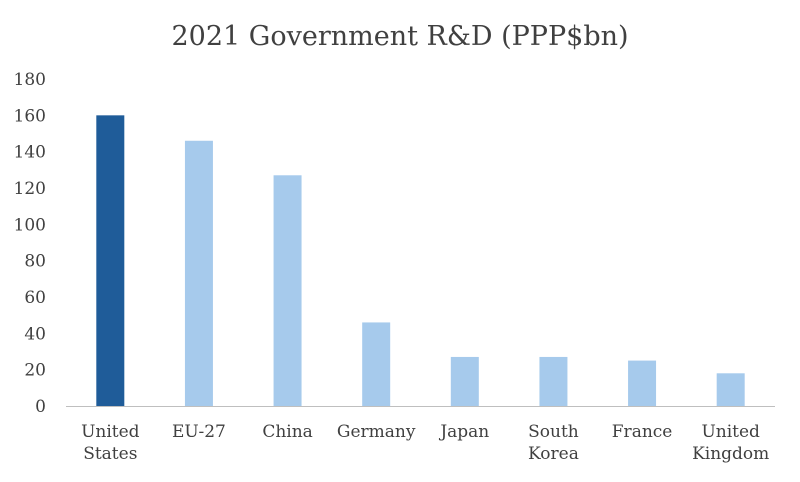 The height and width of the screenshot is (482, 800). I want to click on y-tick-label: 0, so click(40, 407).